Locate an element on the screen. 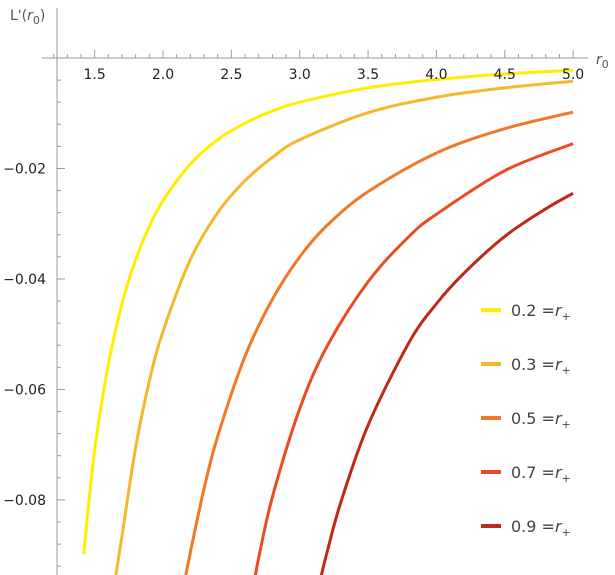 This screenshot has height=575, width=615. legend: 0.2 =r+ 0.3 =r+ 0.5 =r+ 0.7 =r+ 0.9 =r+ is located at coordinates (526, 420).